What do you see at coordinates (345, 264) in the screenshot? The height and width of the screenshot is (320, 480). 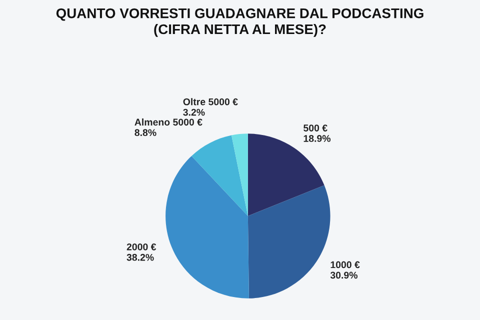 I see `slice-label: 1000 €` at bounding box center [345, 264].